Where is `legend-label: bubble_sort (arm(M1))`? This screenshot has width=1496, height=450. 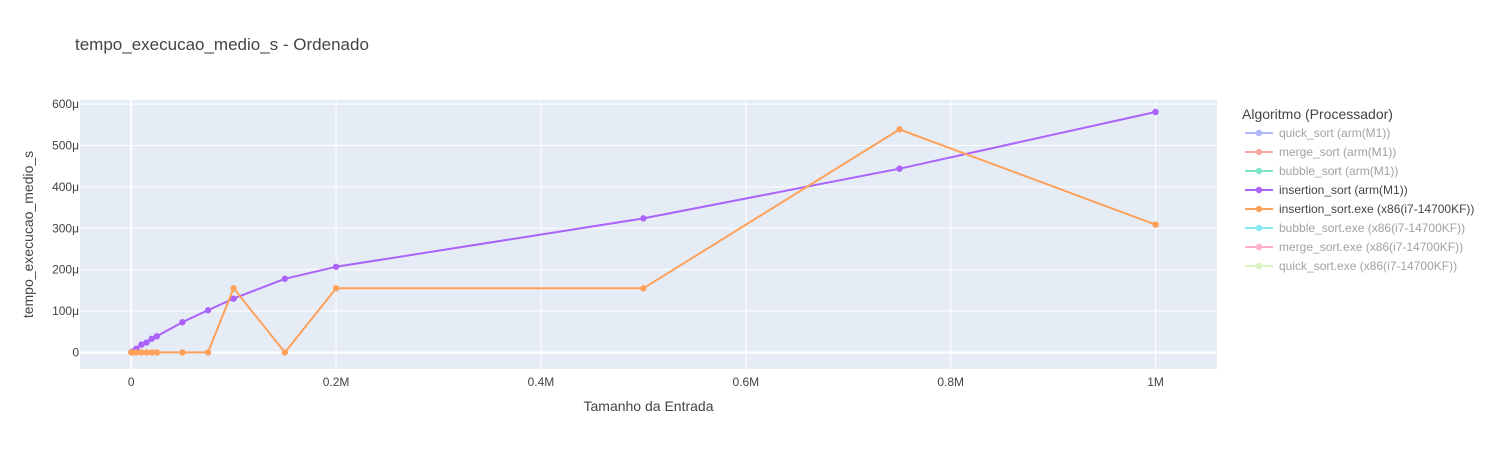 legend-label: bubble_sort (arm(M1)) is located at coordinates (1338, 171).